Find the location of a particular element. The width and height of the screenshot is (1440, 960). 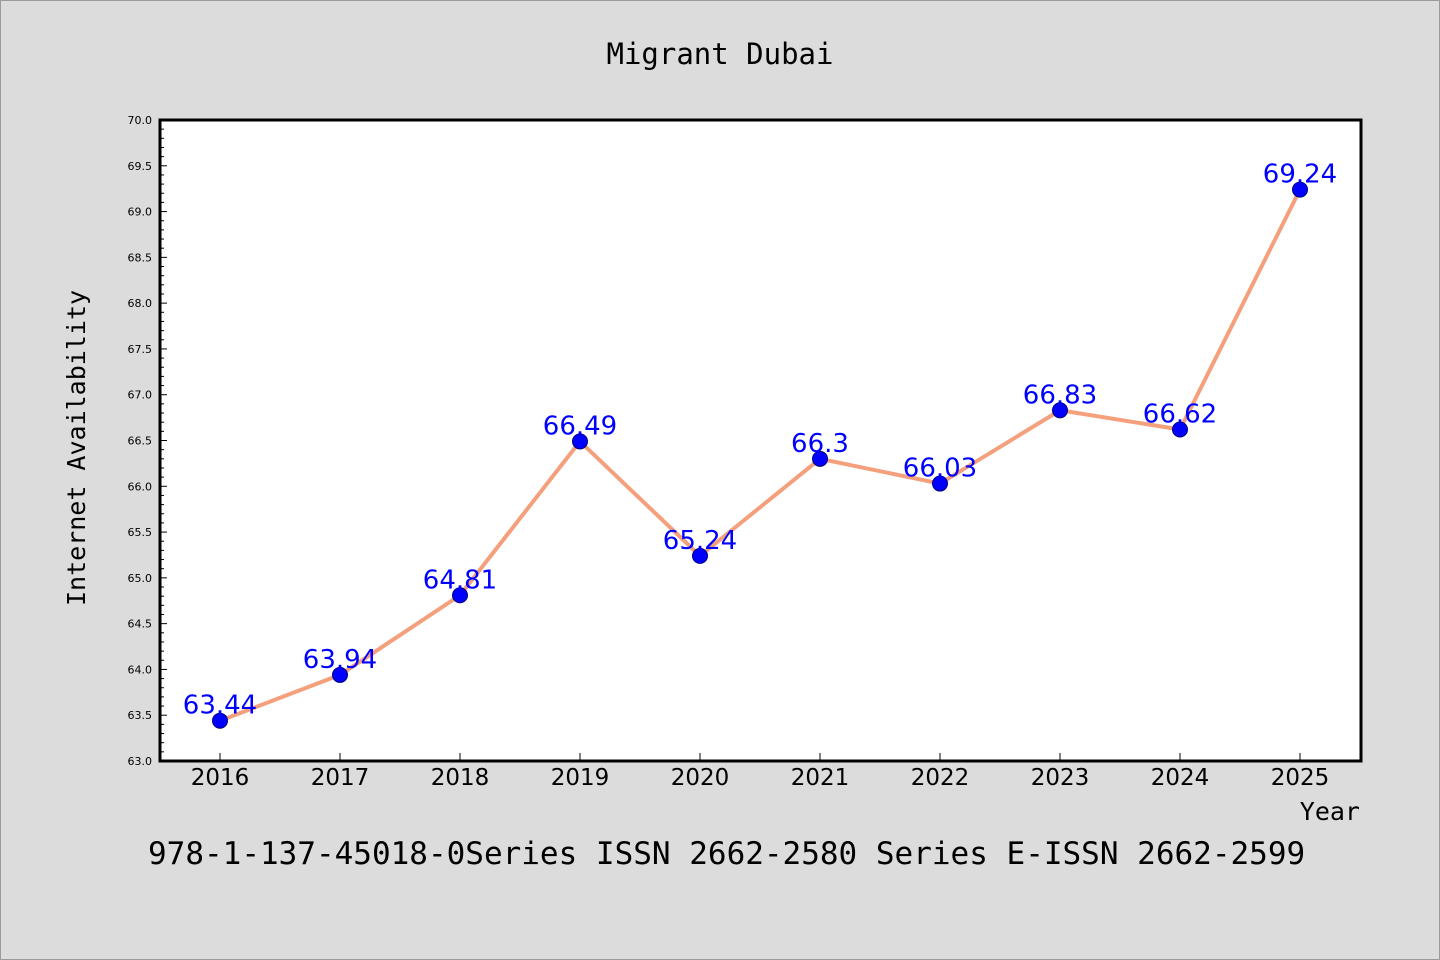

x-tick-label: 2023 is located at coordinates (1060, 778).